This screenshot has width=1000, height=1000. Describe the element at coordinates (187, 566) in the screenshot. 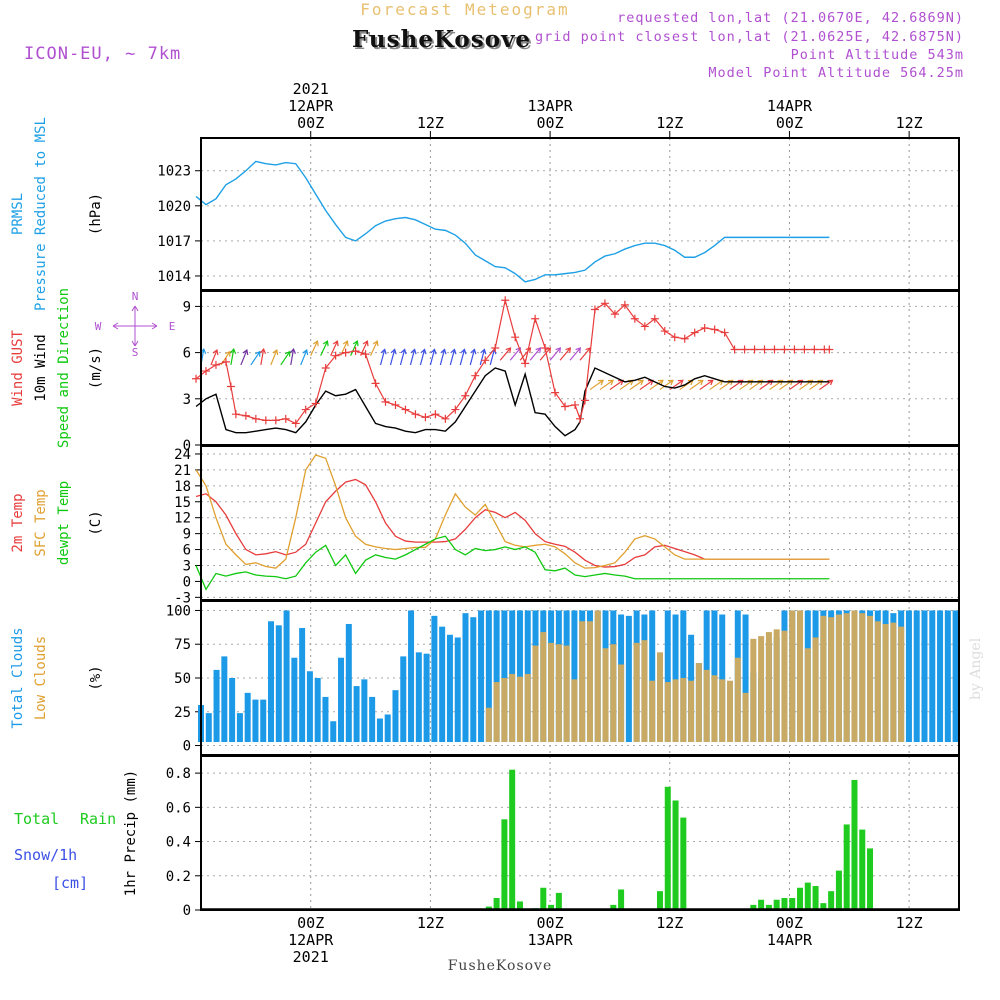

I see `y-tick-label: 3` at that location.